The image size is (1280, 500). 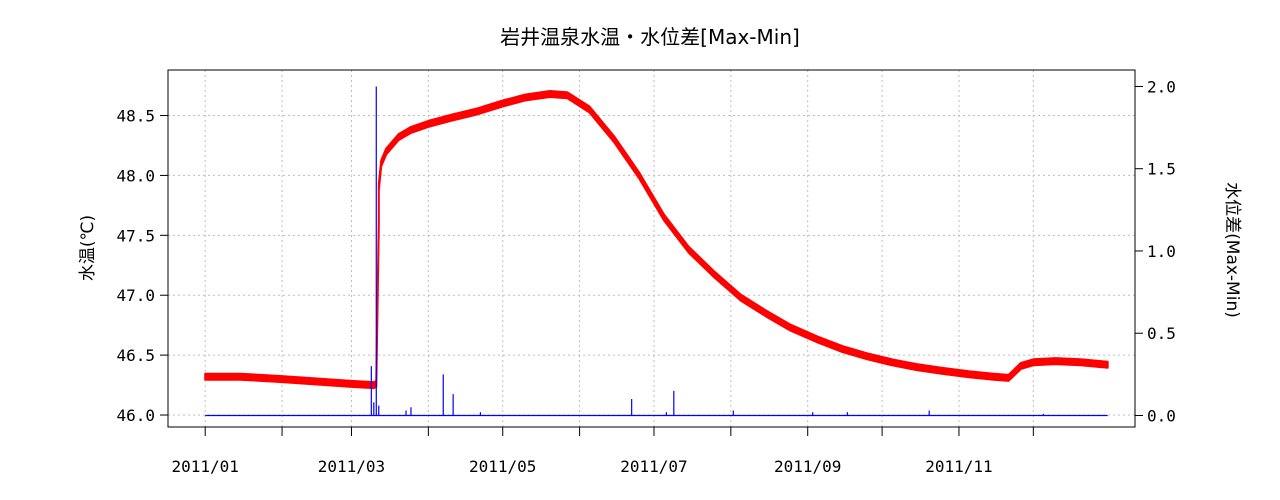 I want to click on x-tick-label: 2011/07, so click(x=653, y=466).